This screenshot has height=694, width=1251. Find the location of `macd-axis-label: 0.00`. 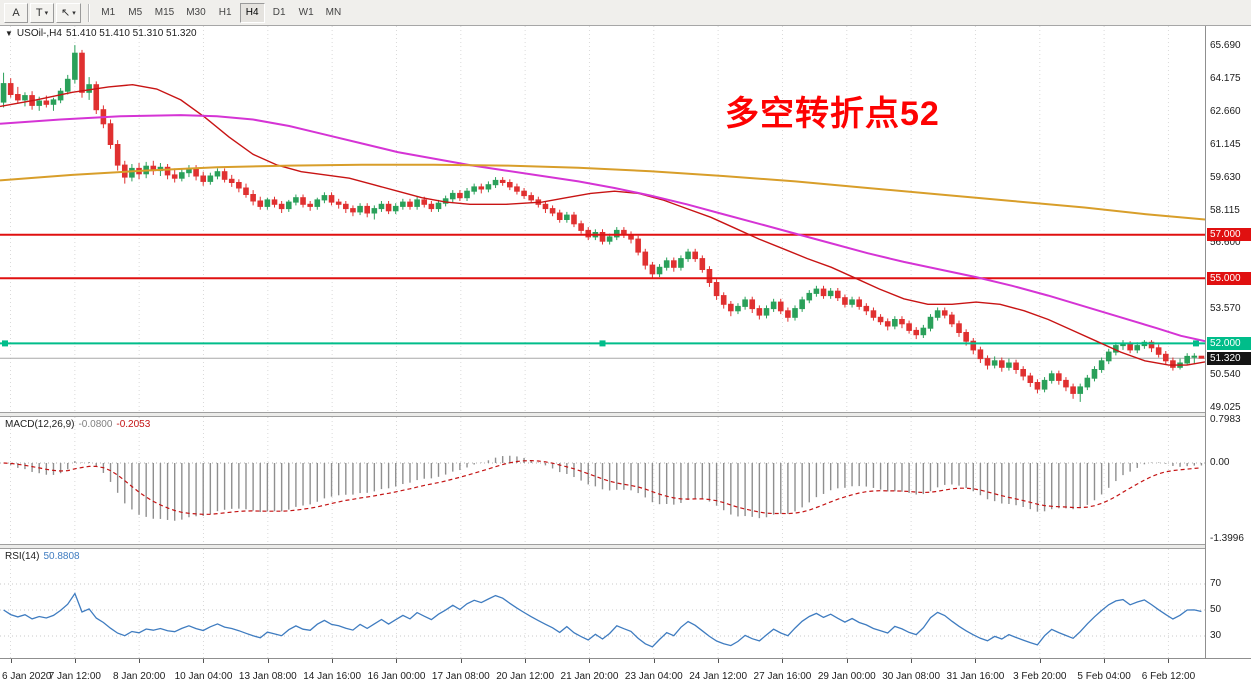

macd-axis-label: 0.00 is located at coordinates (1220, 462).